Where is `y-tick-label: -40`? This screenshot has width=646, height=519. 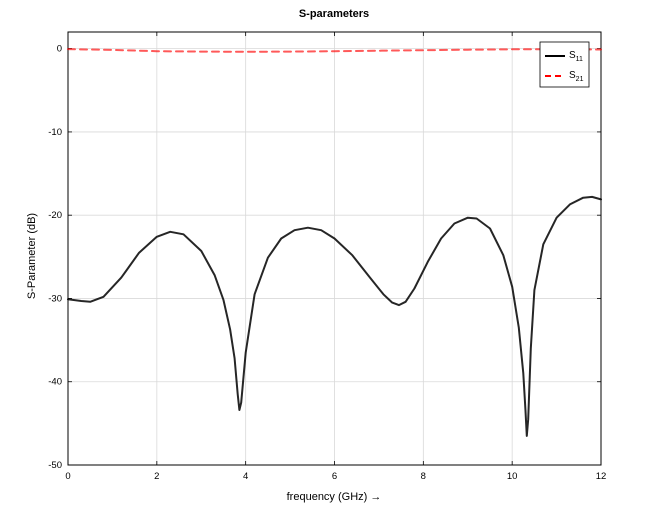 y-tick-label: -40 is located at coordinates (55, 382).